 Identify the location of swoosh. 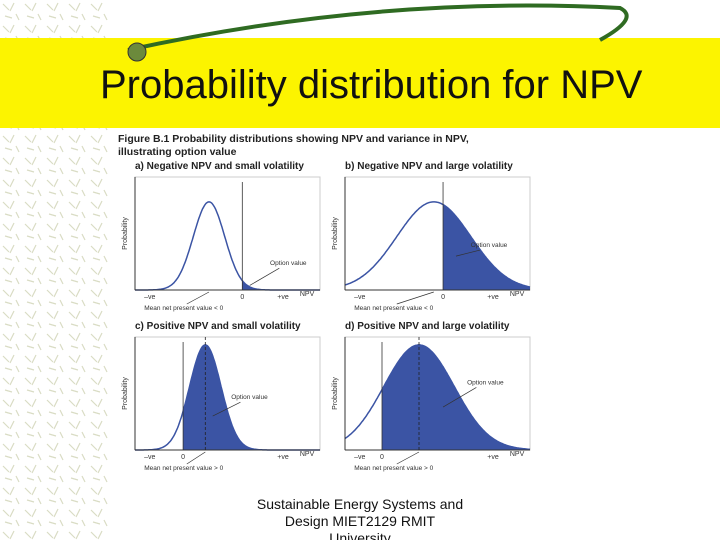
(378, 27).